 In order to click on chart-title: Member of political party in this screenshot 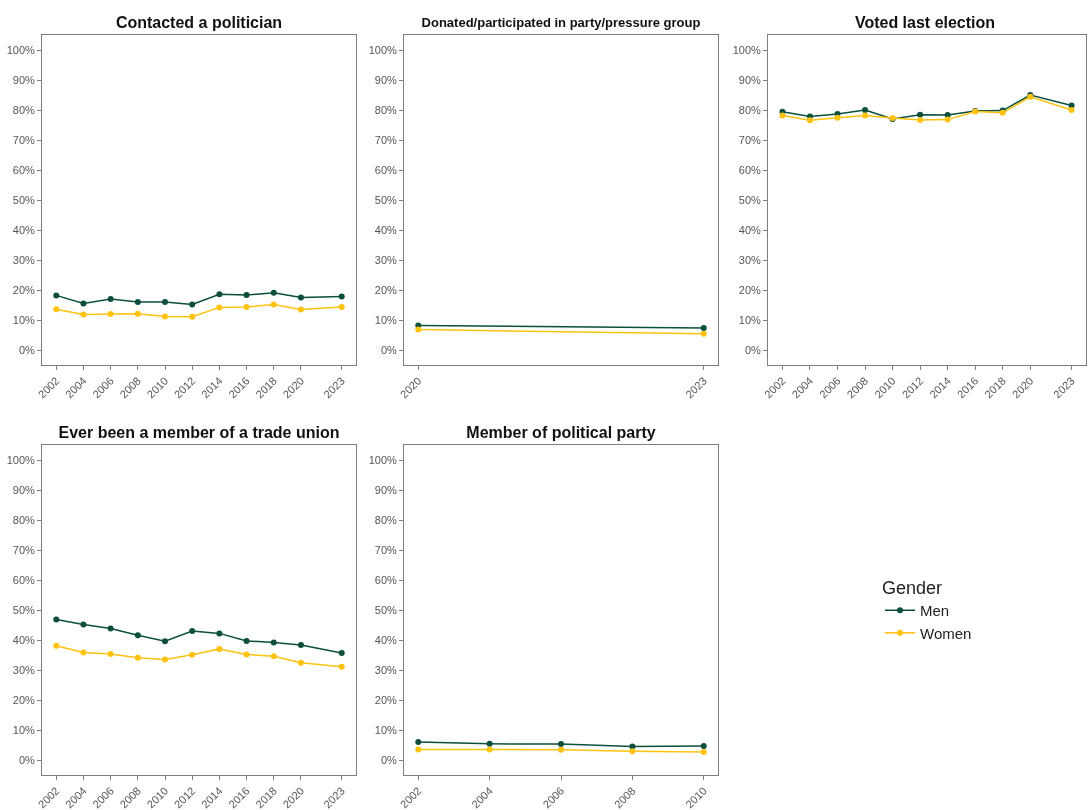, I will do `click(561, 432)`.